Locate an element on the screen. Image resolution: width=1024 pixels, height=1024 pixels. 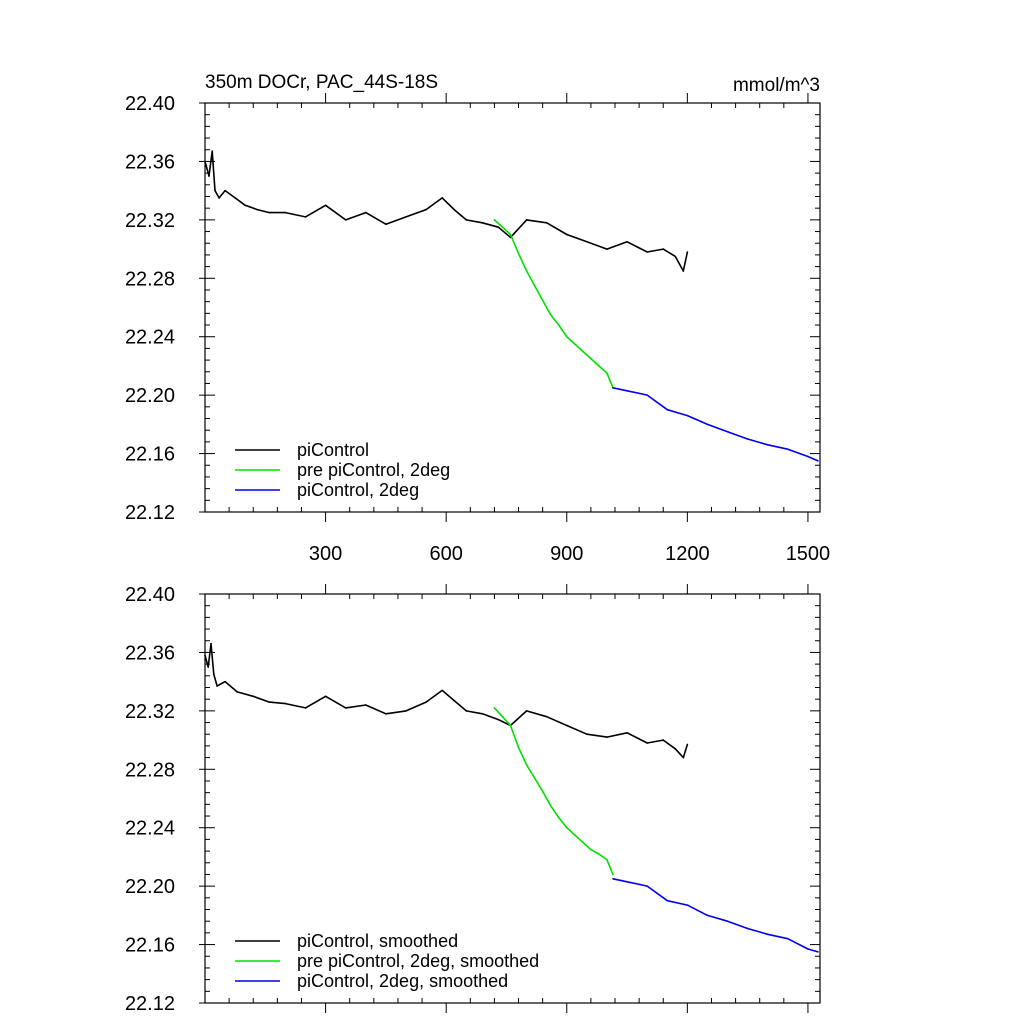
x-tick-label: 300 is located at coordinates (325, 554).